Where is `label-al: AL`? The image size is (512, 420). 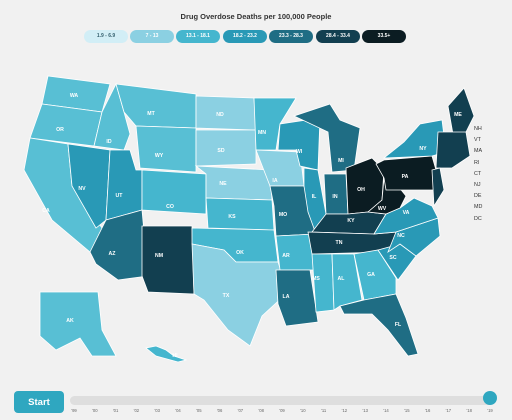 label-al: AL is located at coordinates (342, 279).